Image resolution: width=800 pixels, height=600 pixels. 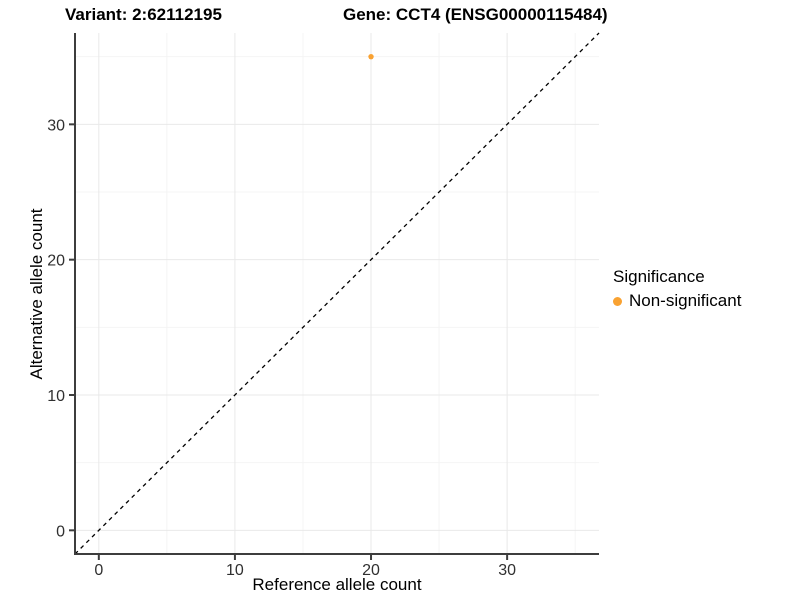 I want to click on legend: Significance Non-significant, so click(x=677, y=289).